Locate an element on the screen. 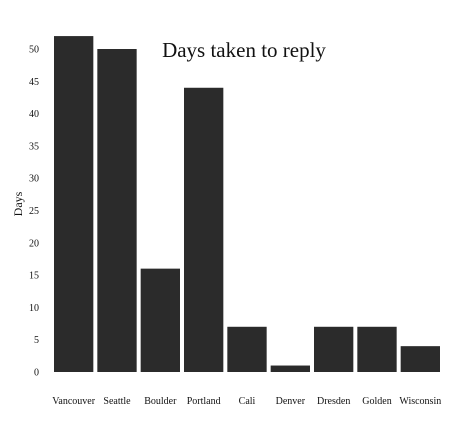 This screenshot has width=465, height=423. bar-cali is located at coordinates (247, 349).